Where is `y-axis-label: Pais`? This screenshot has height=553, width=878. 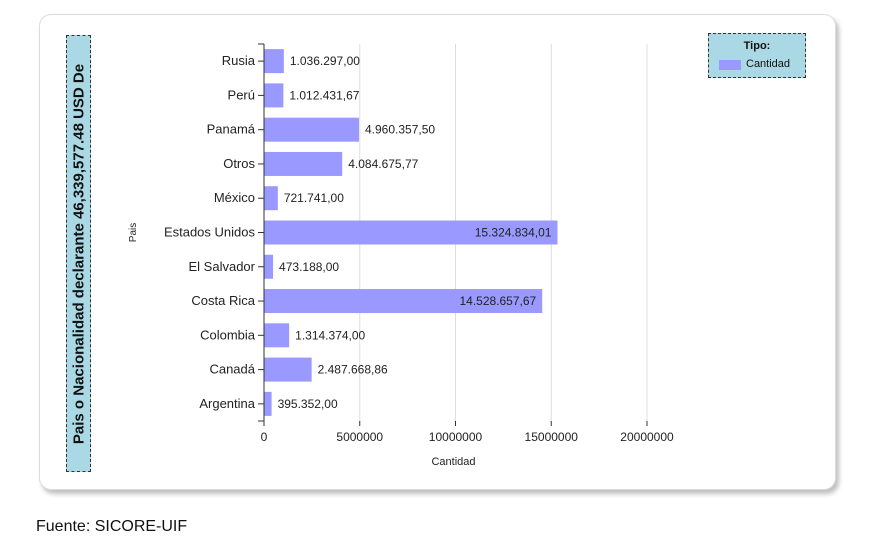
y-axis-label: Pais is located at coordinates (133, 232).